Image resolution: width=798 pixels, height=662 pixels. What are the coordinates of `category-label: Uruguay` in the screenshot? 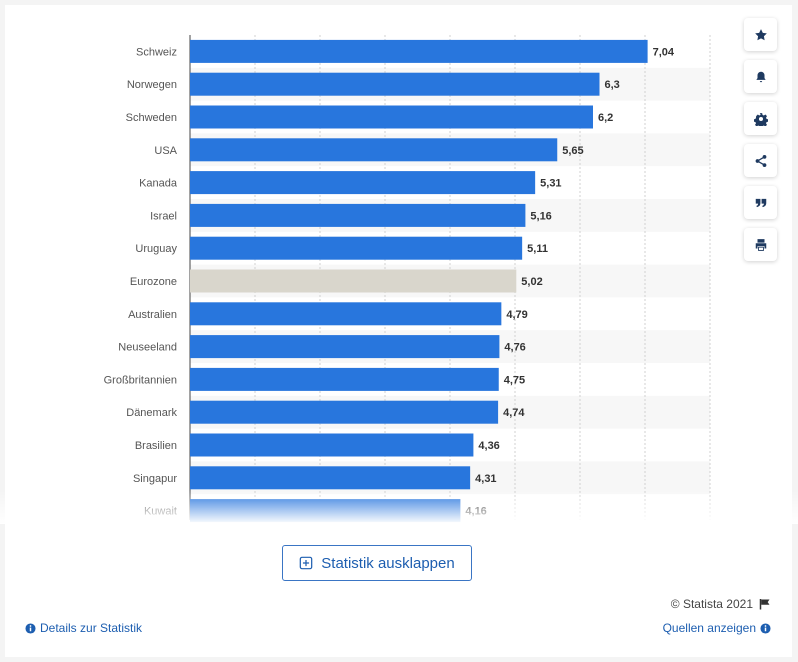 It's located at (156, 249).